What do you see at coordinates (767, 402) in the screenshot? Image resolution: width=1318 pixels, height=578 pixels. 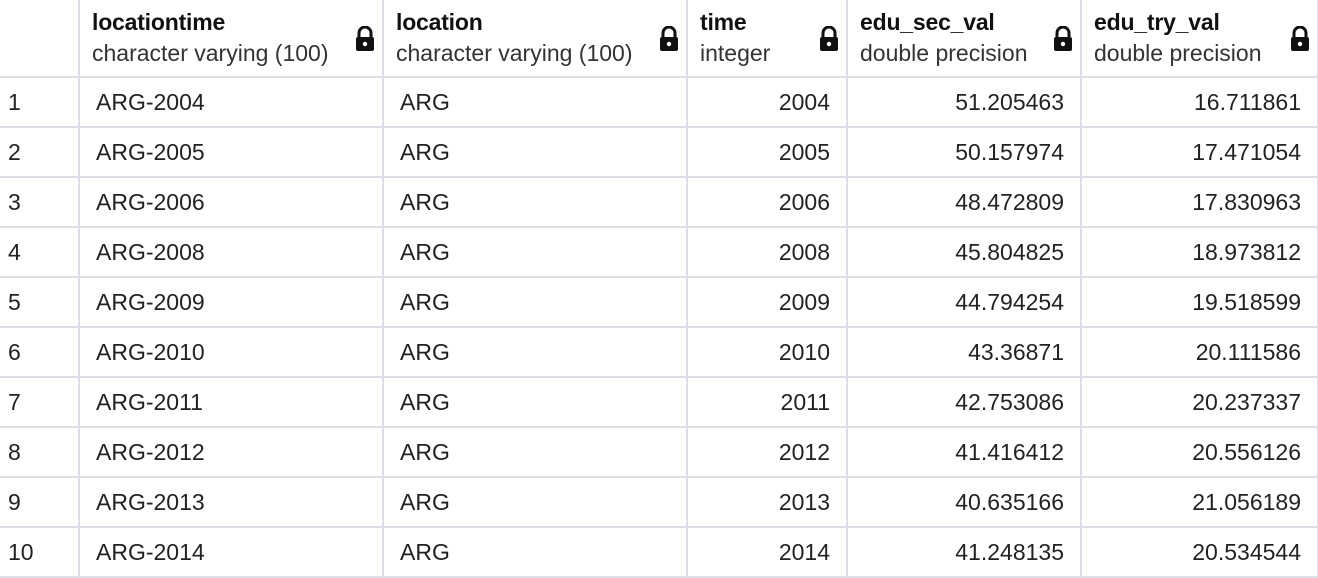 I see `cell-time: 2011` at bounding box center [767, 402].